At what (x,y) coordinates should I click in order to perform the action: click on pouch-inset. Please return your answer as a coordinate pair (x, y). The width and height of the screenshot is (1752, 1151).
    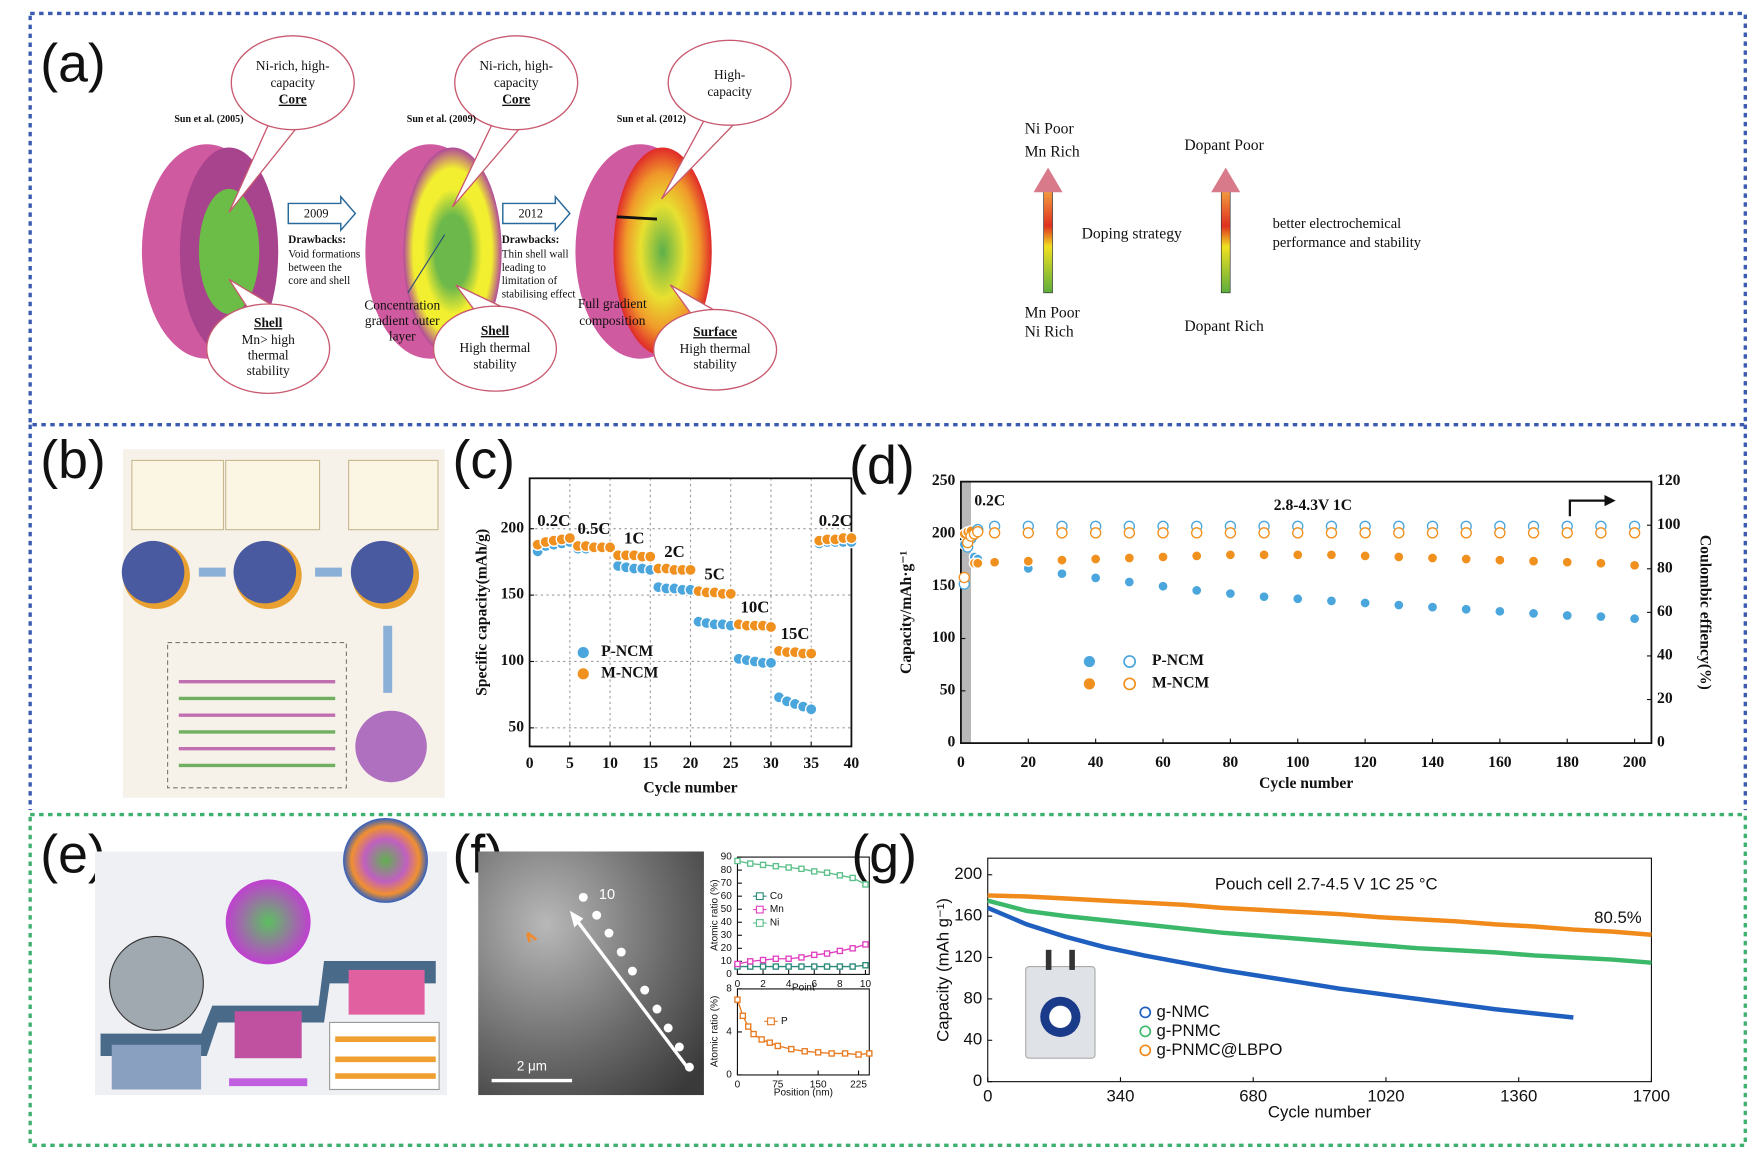
    Looking at the image, I should click on (1060, 1004).